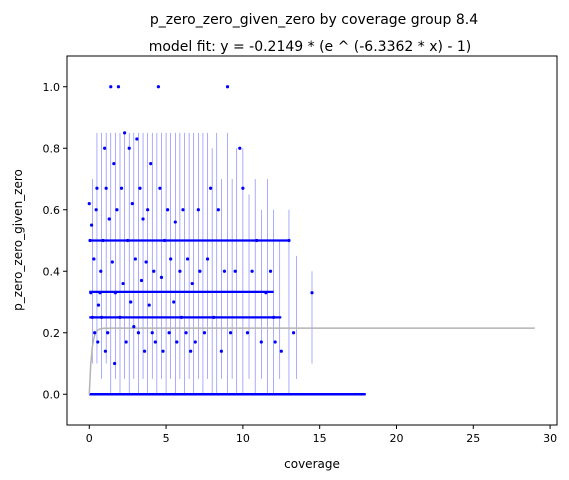  Describe the element at coordinates (52, 333) in the screenshot. I see `y-tick-label: 0.2` at that location.